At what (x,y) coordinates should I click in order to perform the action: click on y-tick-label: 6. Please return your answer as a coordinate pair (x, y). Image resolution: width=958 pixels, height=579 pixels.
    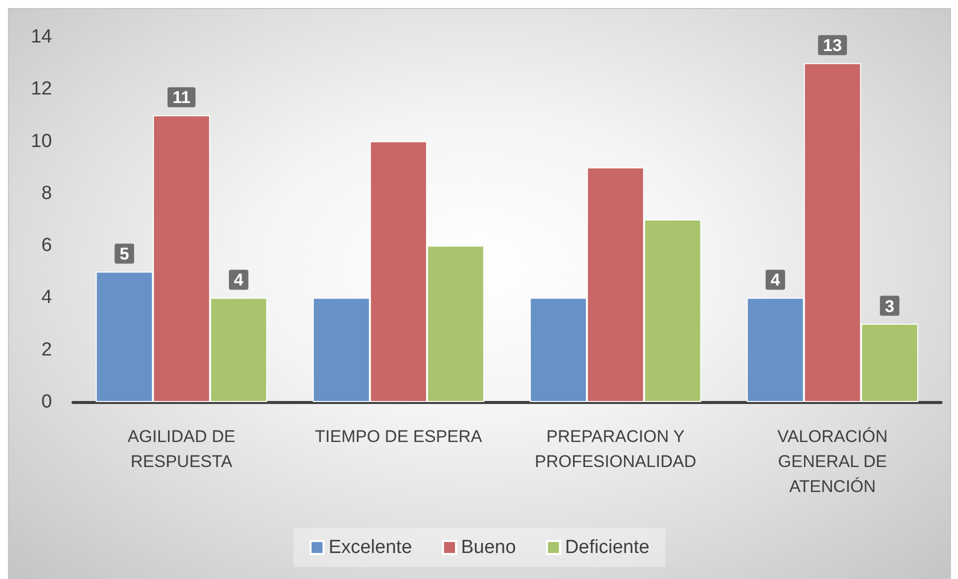
    Looking at the image, I should click on (46, 245).